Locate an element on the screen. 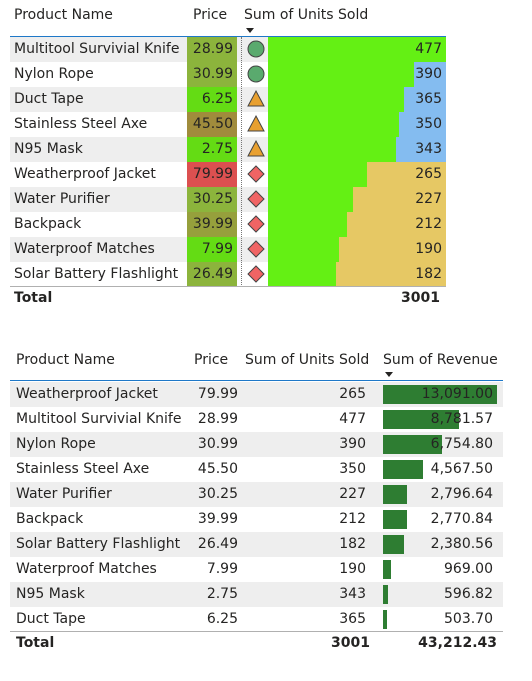  table-row: Solar Battery Flashlight 26.49 182 2,380.56 is located at coordinates (256, 544).